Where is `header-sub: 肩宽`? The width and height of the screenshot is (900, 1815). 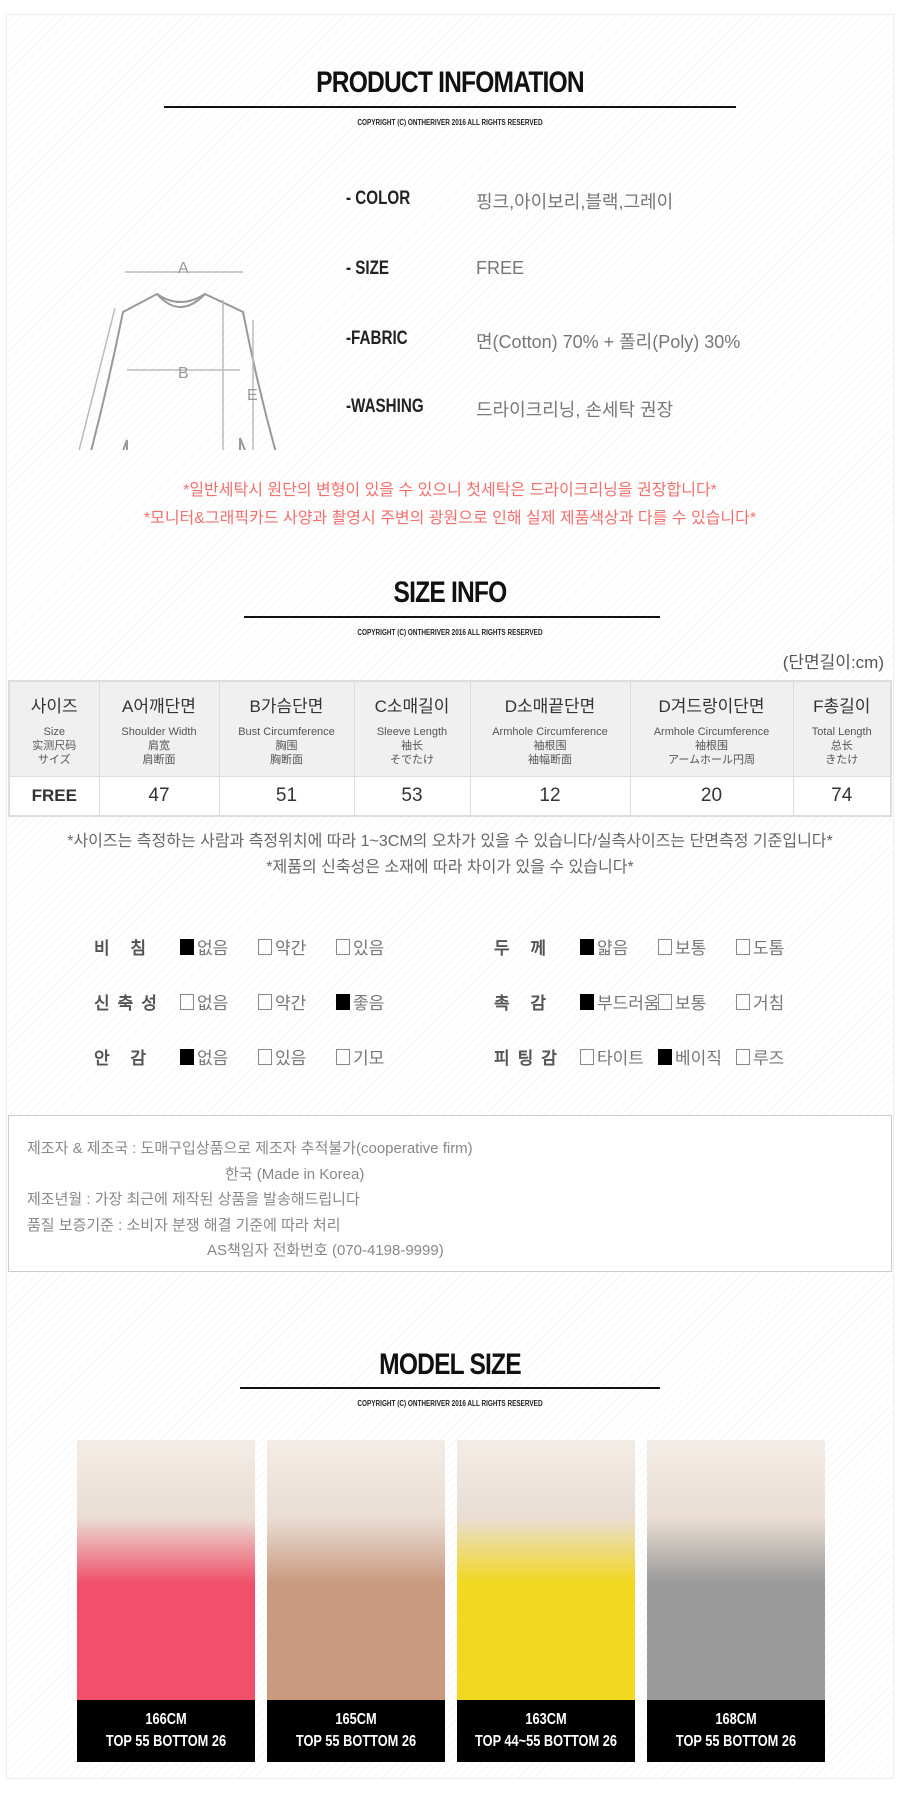
header-sub: 肩宽 is located at coordinates (159, 746).